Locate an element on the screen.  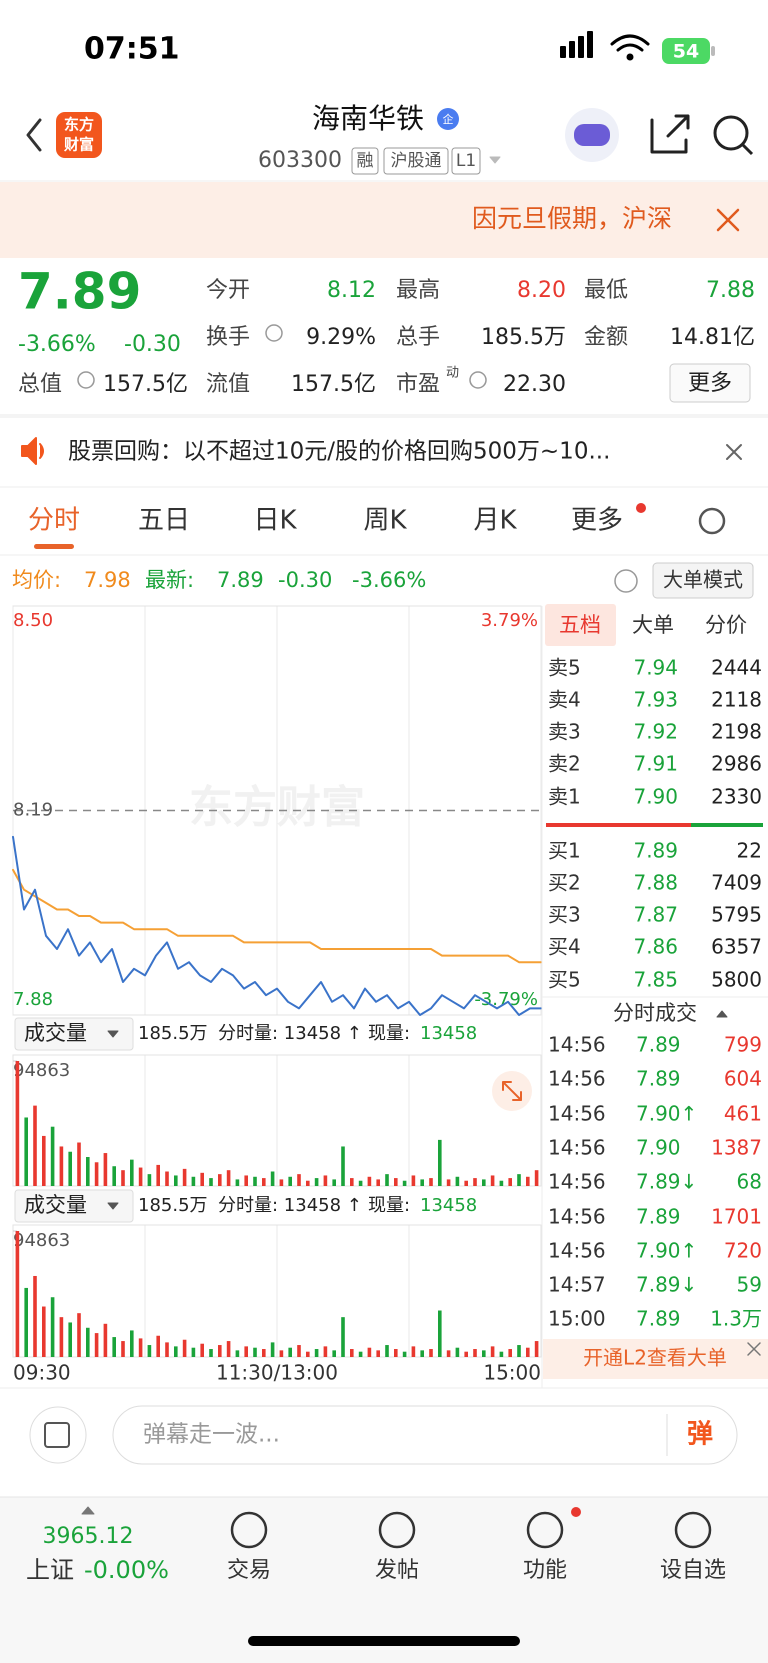
book-volume: 6357 is located at coordinates (736, 947).